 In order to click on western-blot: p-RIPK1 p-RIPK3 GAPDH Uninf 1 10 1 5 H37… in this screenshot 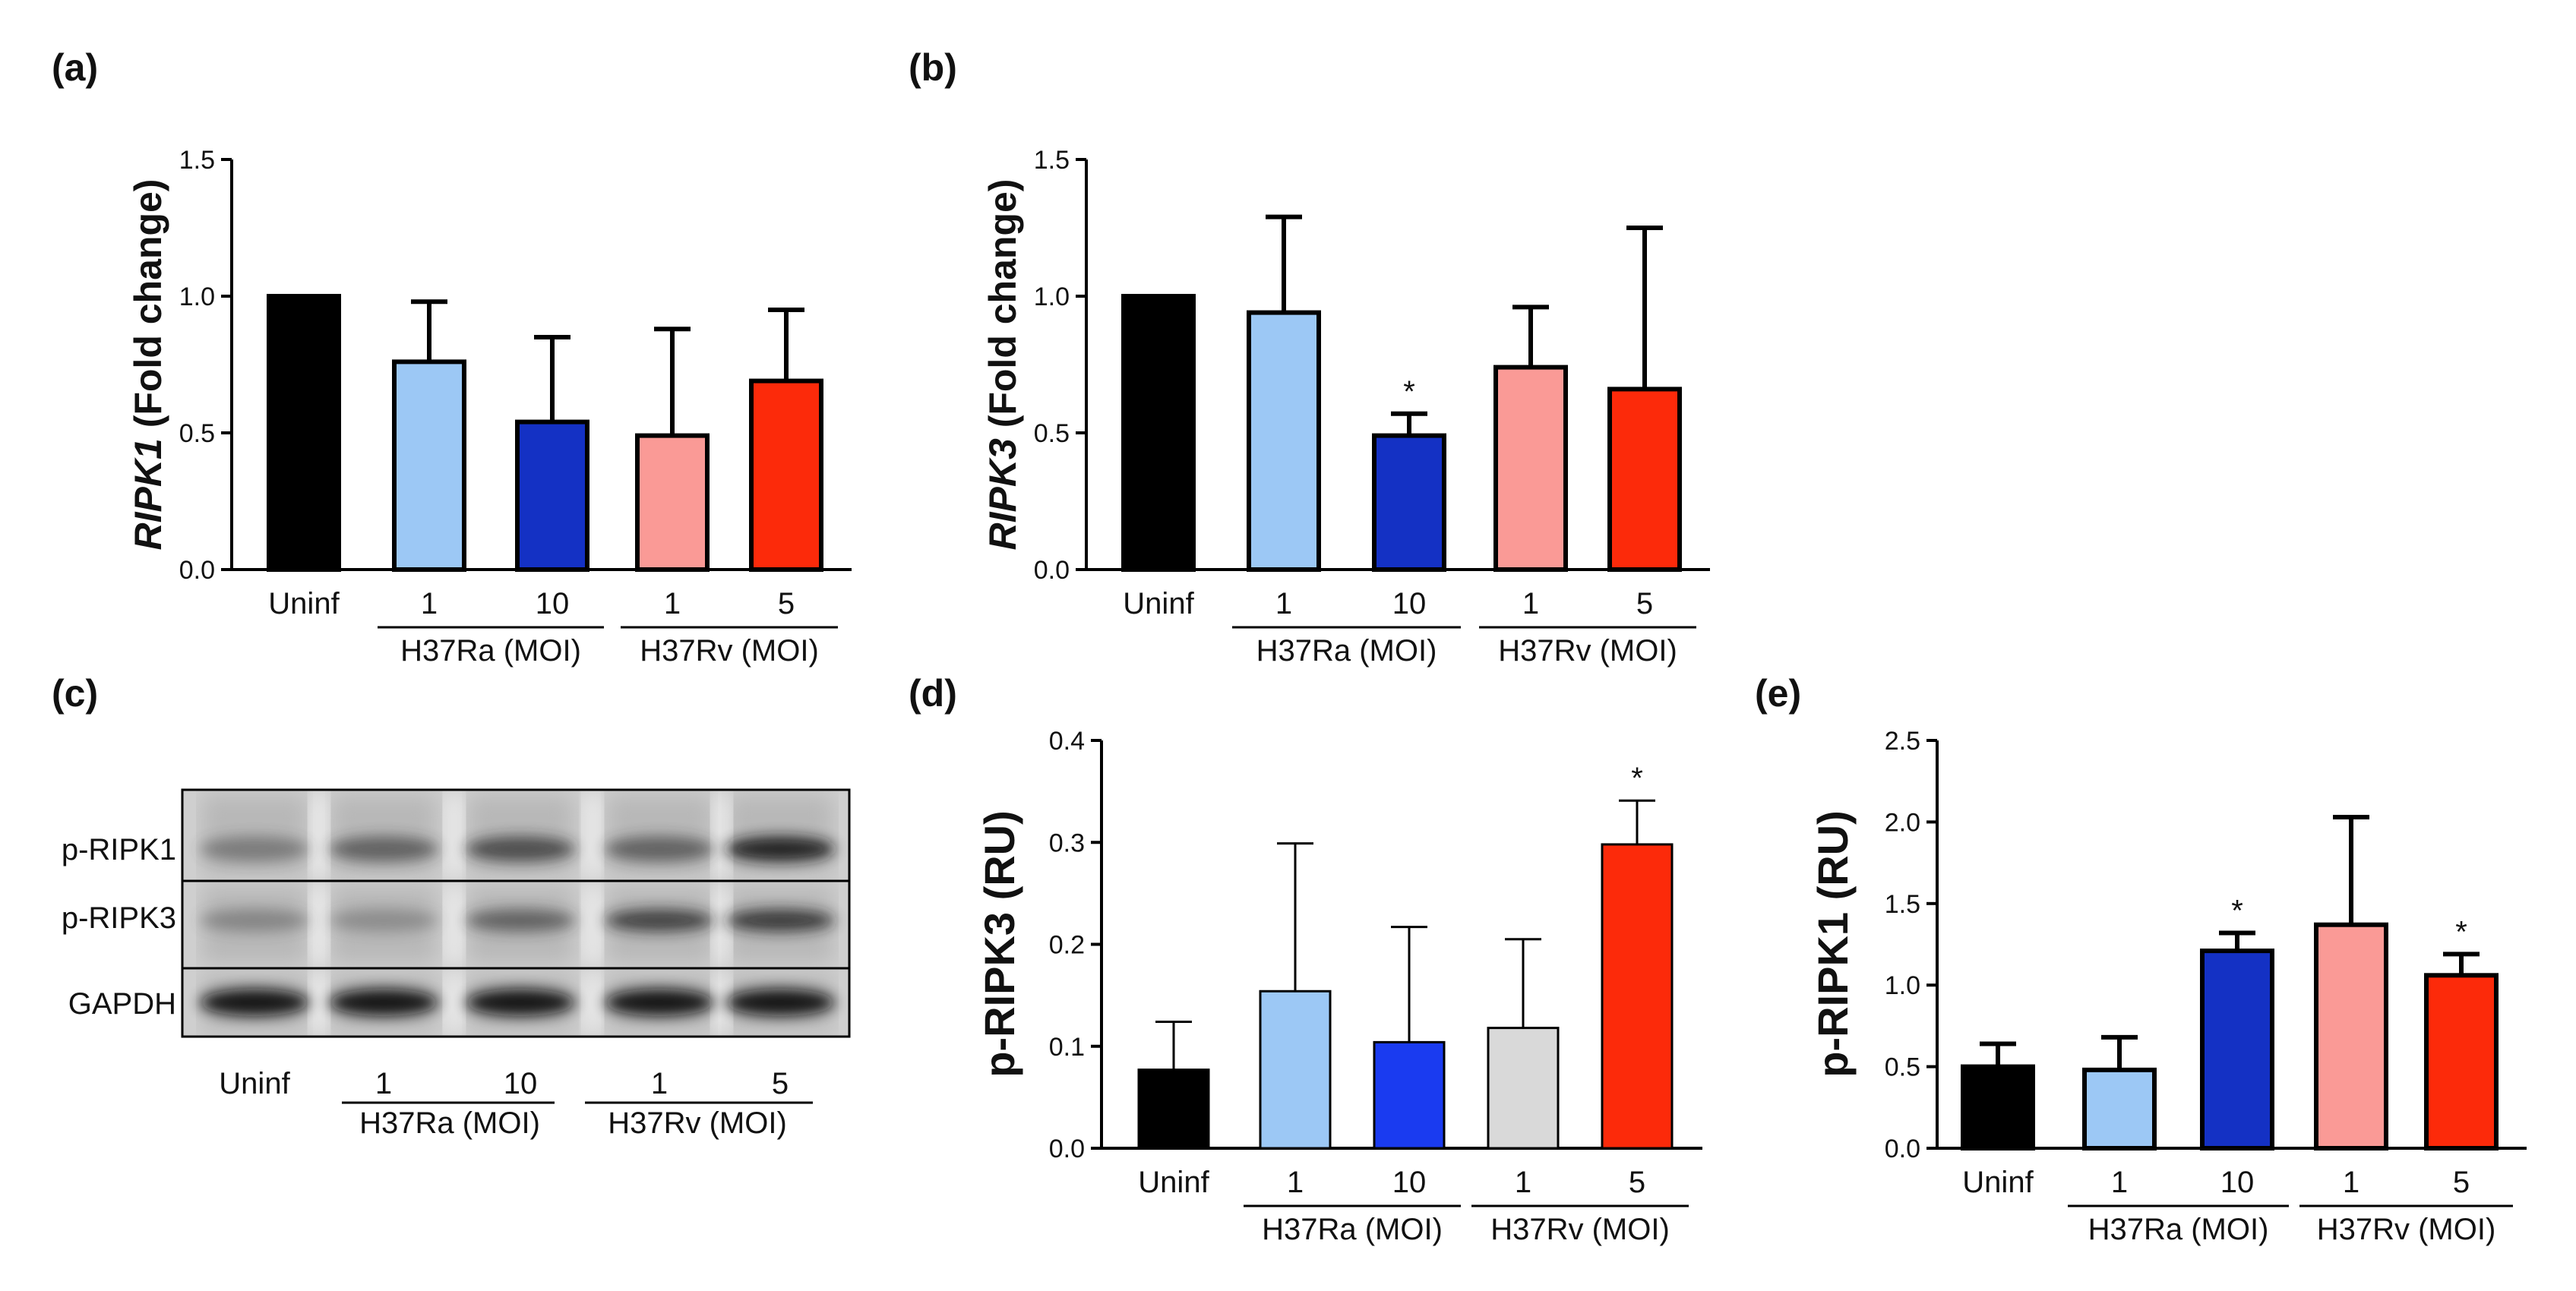, I will do `click(456, 964)`.